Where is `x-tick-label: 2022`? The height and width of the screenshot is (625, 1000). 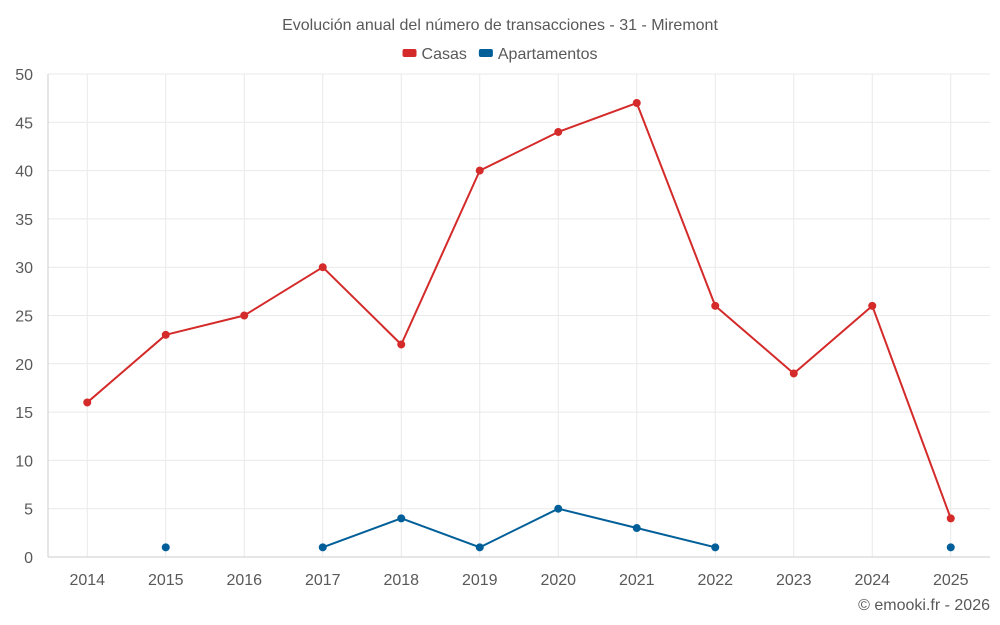 x-tick-label: 2022 is located at coordinates (715, 580).